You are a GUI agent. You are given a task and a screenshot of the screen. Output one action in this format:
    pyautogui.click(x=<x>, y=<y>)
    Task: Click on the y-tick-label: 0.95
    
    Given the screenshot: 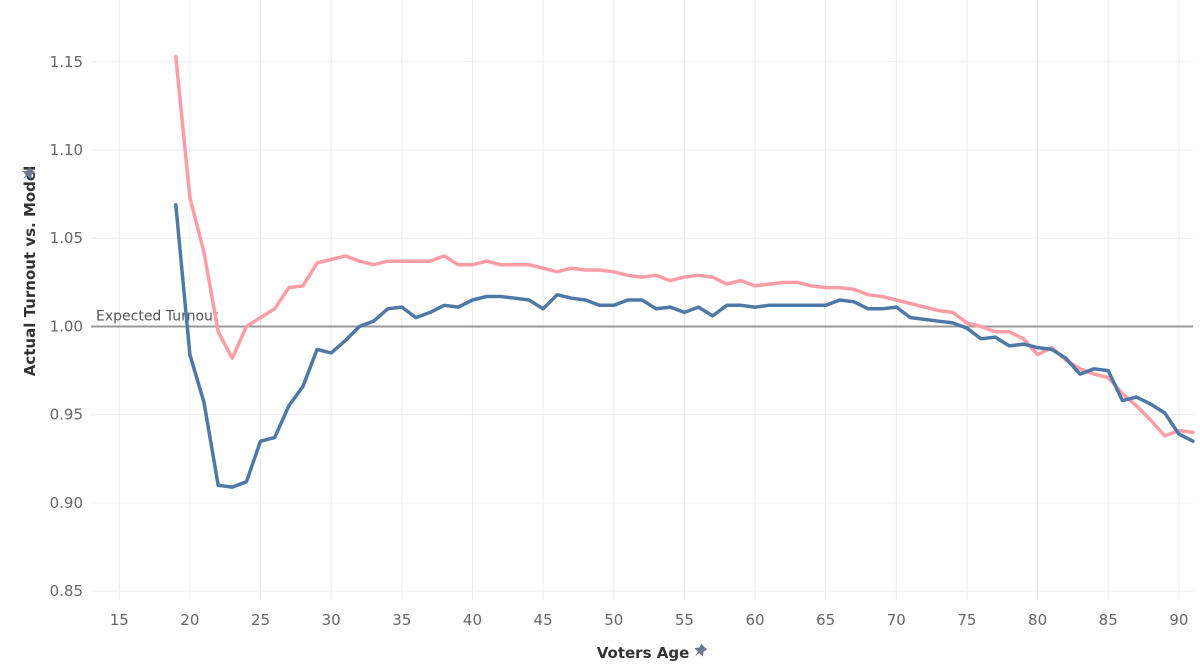 What is the action you would take?
    pyautogui.click(x=66, y=415)
    